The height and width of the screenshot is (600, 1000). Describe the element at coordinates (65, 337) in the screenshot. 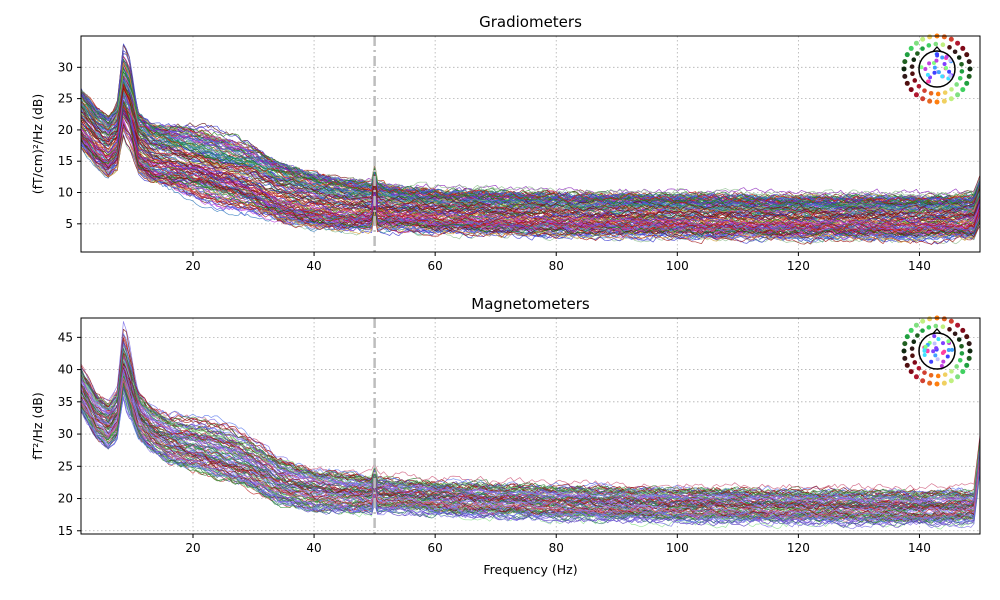

I see `y-tick-label: 45` at that location.